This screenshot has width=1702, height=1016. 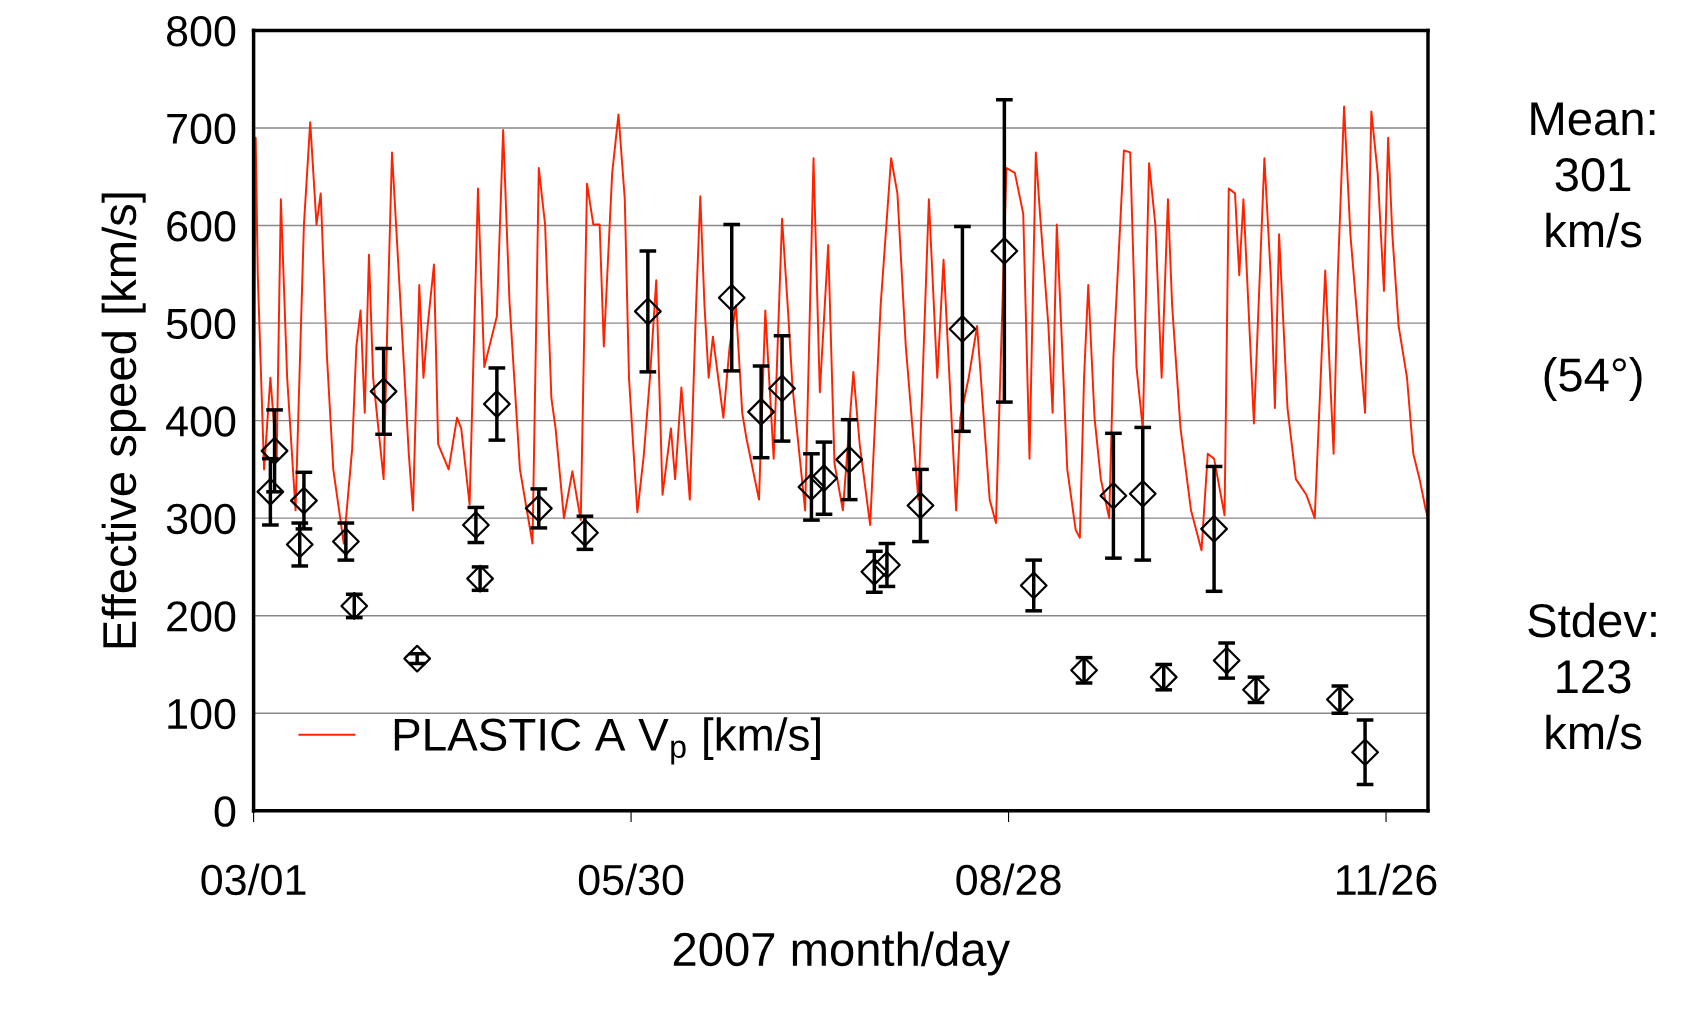 I want to click on y-tick-label: 500, so click(x=201, y=324).